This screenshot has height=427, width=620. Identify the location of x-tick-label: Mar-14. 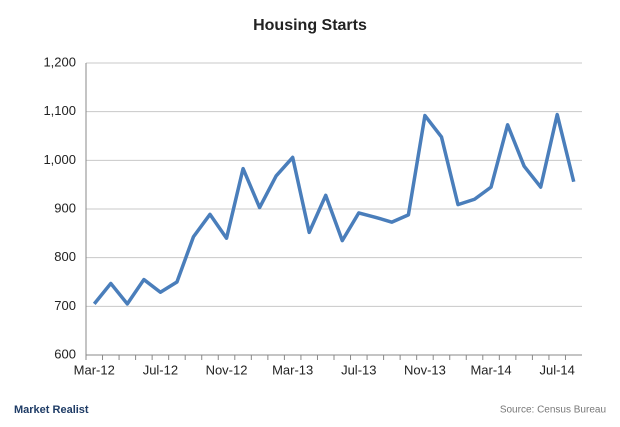
(490, 369).